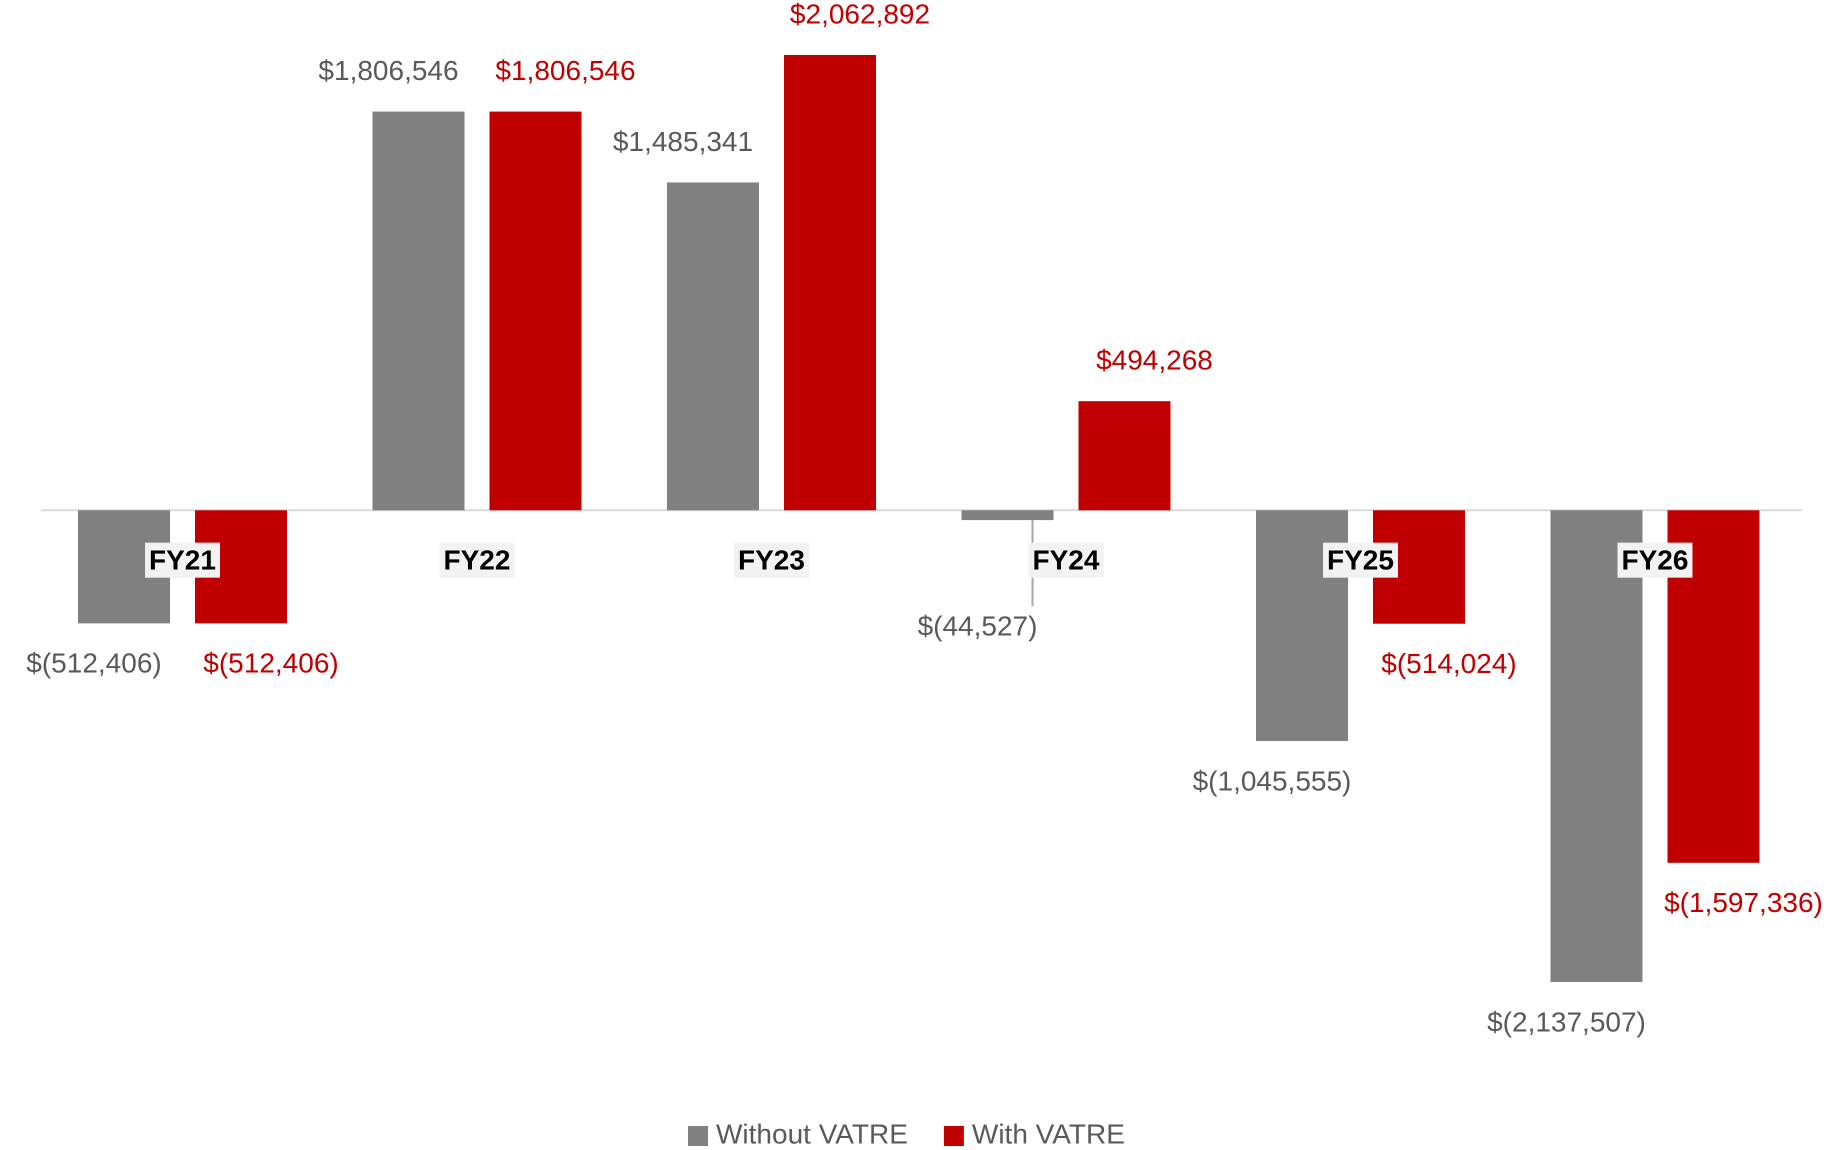 The height and width of the screenshot is (1150, 1847). I want to click on category-label-group: FY22, so click(477, 560).